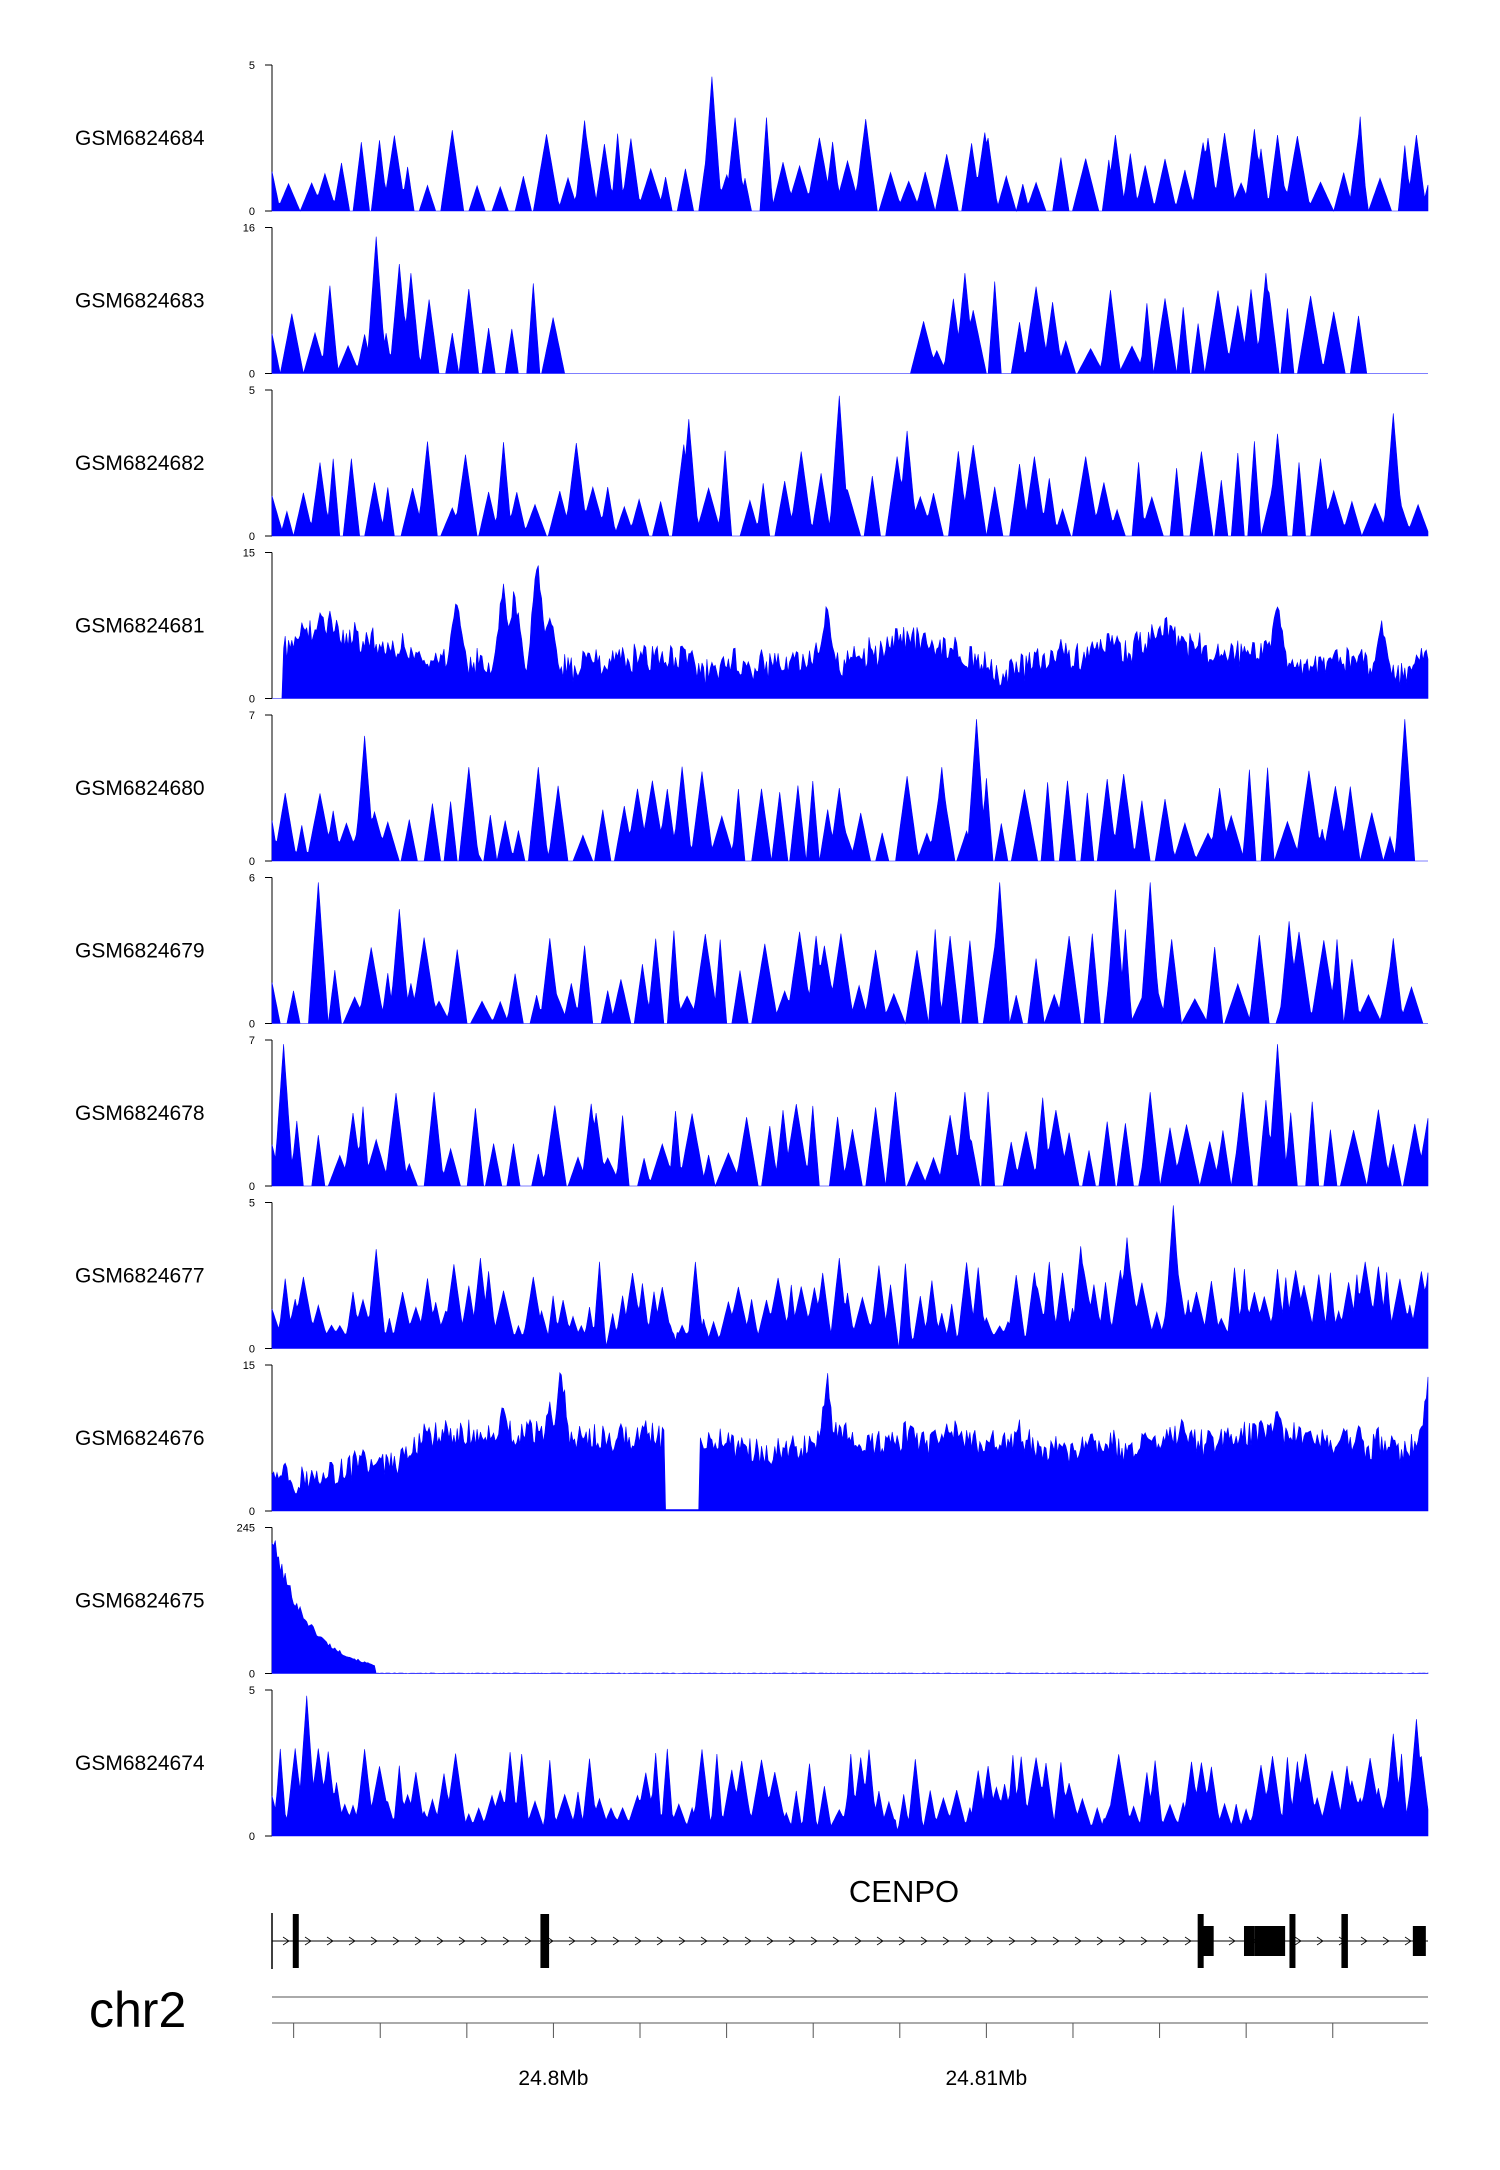 Image resolution: width=1500 pixels, height=2170 pixels. I want to click on track-label: GSM6824679, so click(140, 951).